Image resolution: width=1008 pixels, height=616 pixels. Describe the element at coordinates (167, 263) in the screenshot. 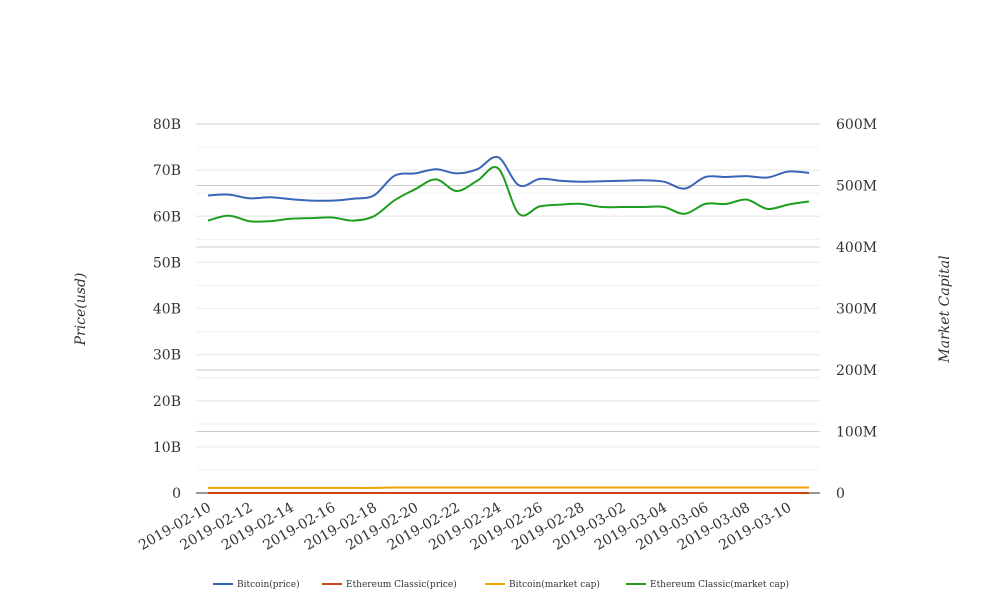

I see `y-left-tick-label: 50B` at that location.